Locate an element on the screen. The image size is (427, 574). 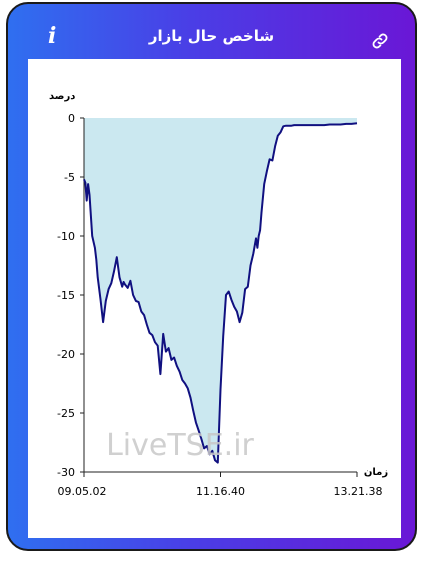
header-bar: i شاخص حال بازار is located at coordinates (211, 30).